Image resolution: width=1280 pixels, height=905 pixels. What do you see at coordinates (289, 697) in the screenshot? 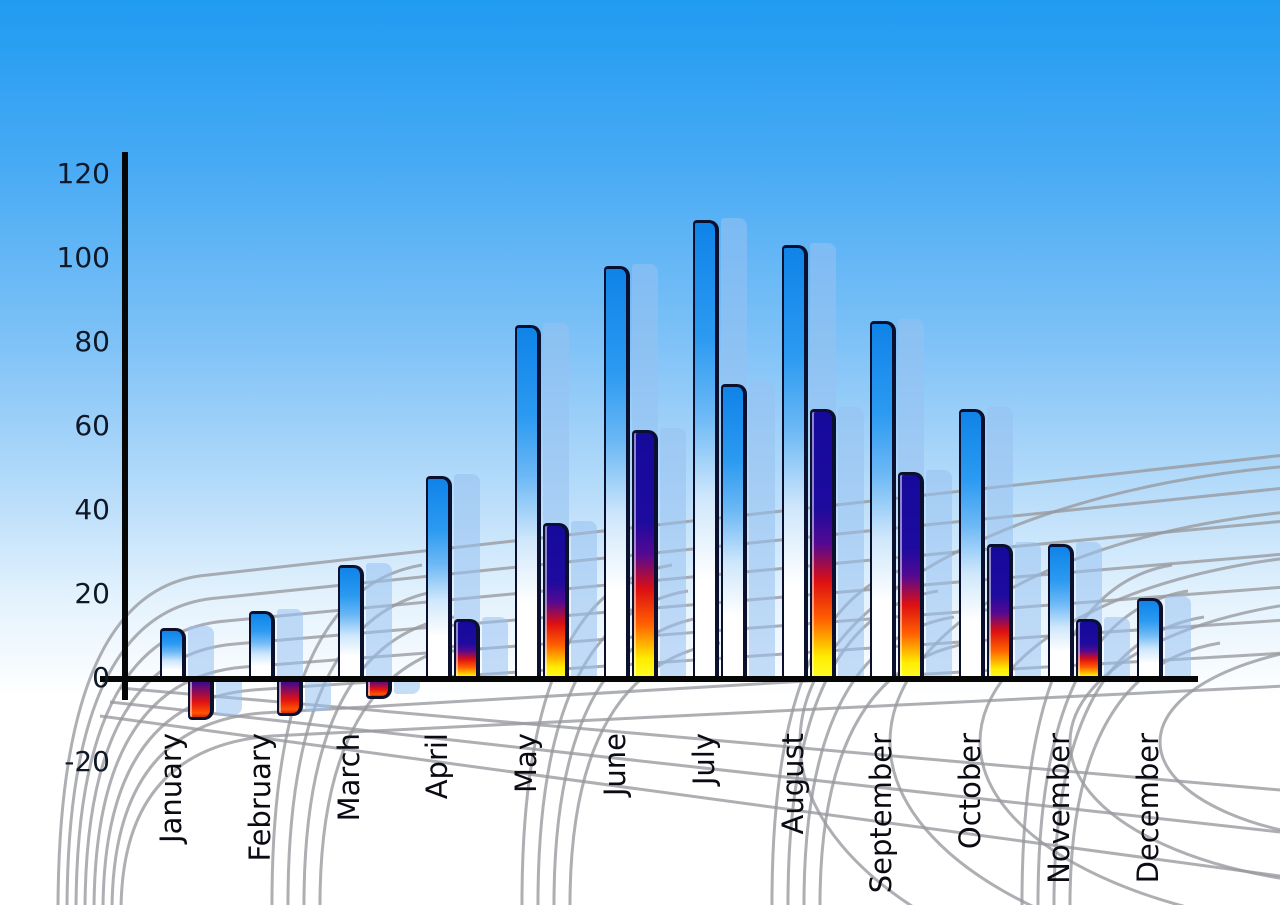
I see `bar-gradient-february` at bounding box center [289, 697].